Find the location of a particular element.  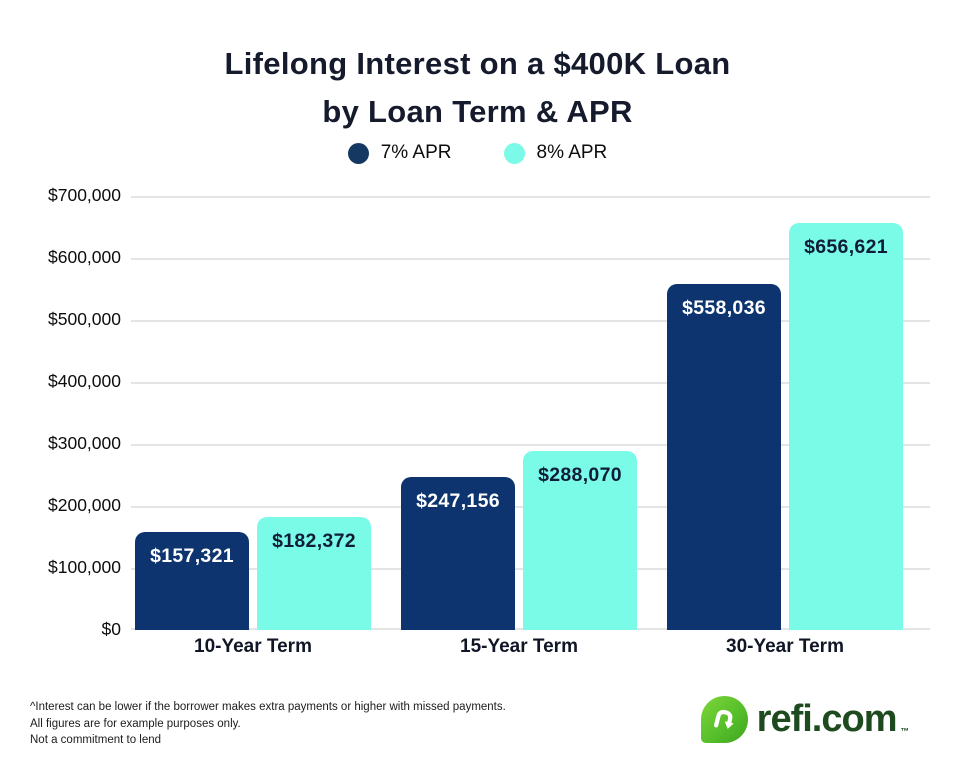

x-category-label-15-year-term: 15-Year Term is located at coordinates (519, 646).